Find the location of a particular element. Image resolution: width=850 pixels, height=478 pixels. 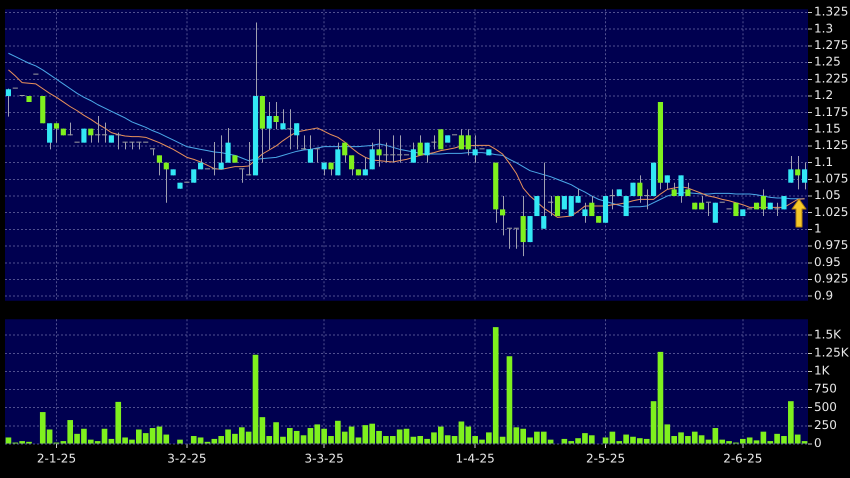

y-tick-label: 0.95 is located at coordinates (827, 261).